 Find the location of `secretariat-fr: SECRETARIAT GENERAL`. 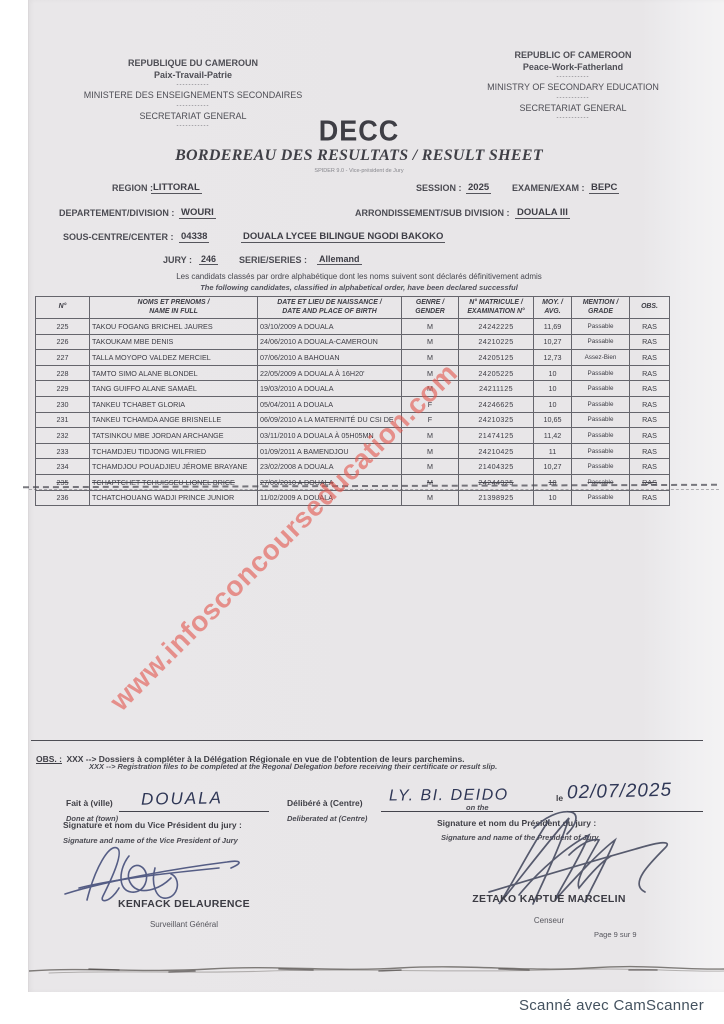

secretariat-fr: SECRETARIAT GENERAL is located at coordinates (193, 115).